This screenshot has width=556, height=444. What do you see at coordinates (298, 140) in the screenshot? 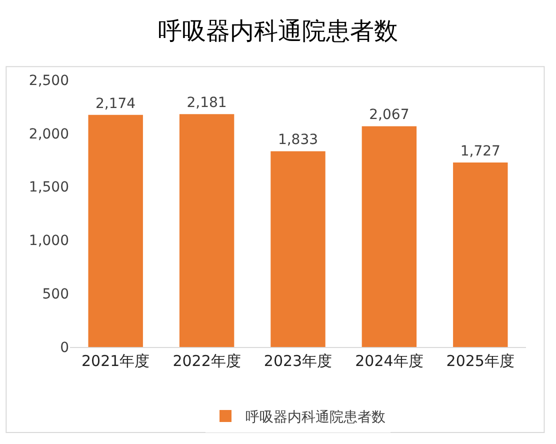
I see `text: 1,833` at bounding box center [298, 140].